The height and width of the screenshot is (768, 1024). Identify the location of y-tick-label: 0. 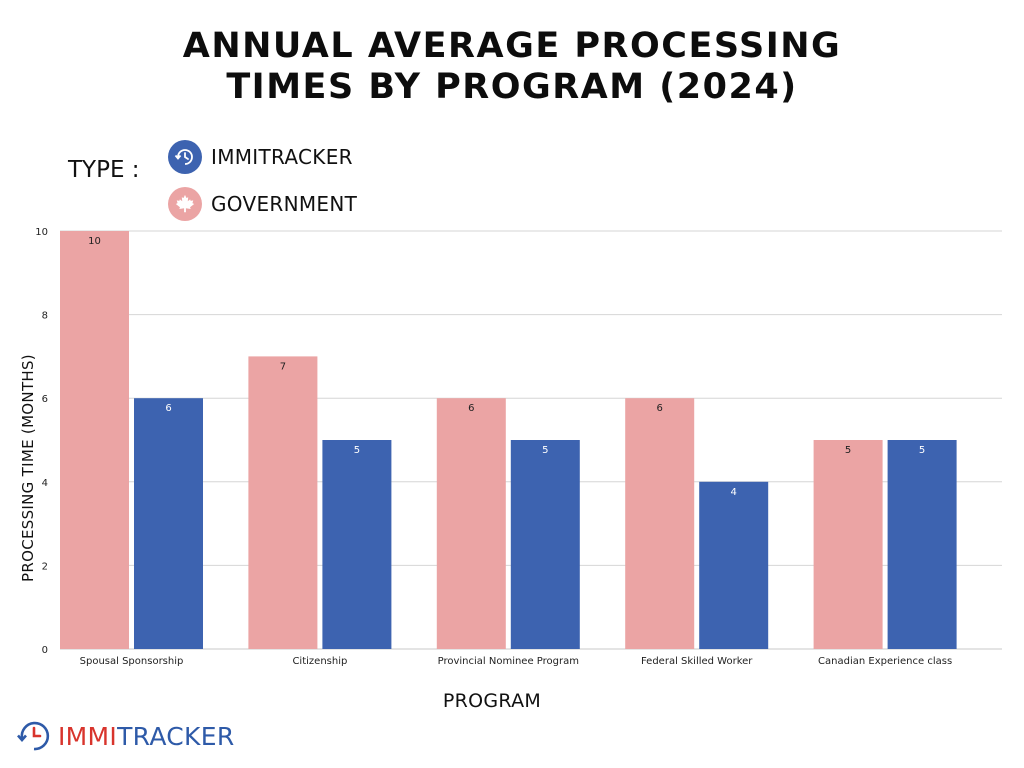
(45, 650).